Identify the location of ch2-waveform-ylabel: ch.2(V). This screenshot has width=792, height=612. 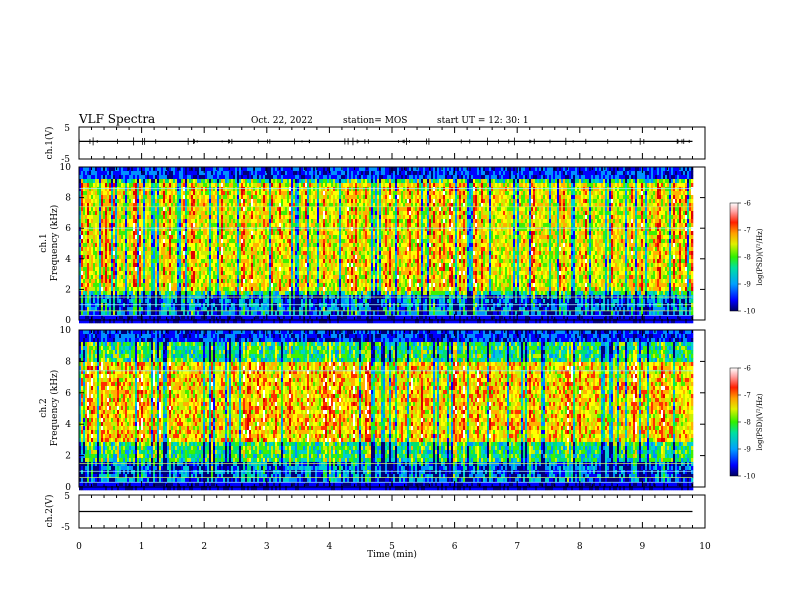
(49, 511).